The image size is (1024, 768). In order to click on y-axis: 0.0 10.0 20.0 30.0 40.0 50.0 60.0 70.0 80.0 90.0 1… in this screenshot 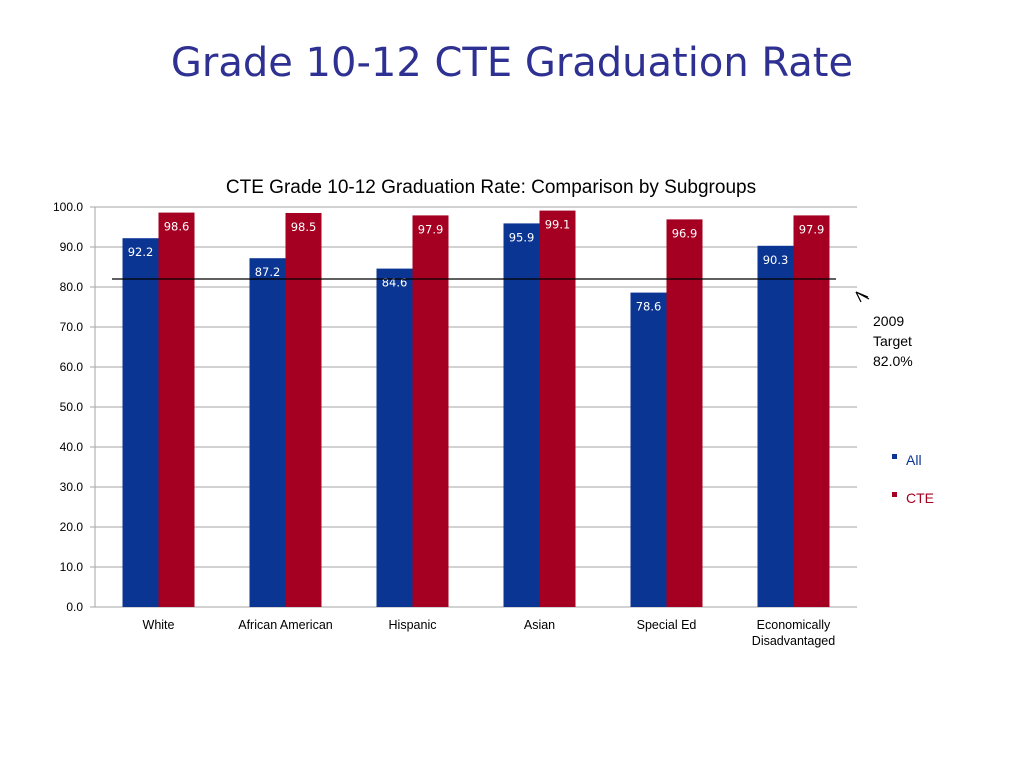, I will do `click(74, 407)`.